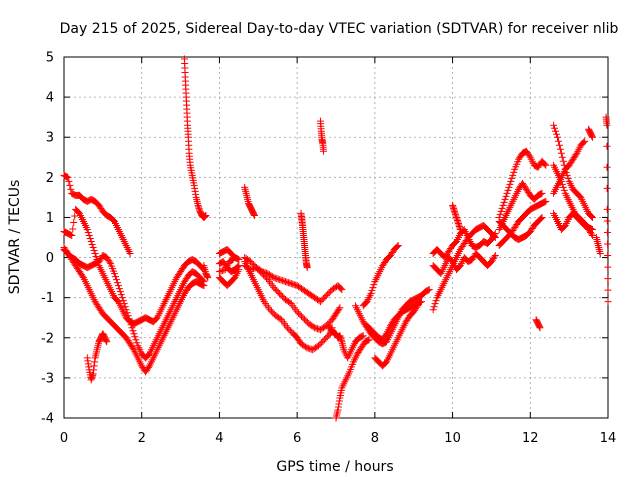  I want to click on y-tick-label: -2, so click(47, 338).